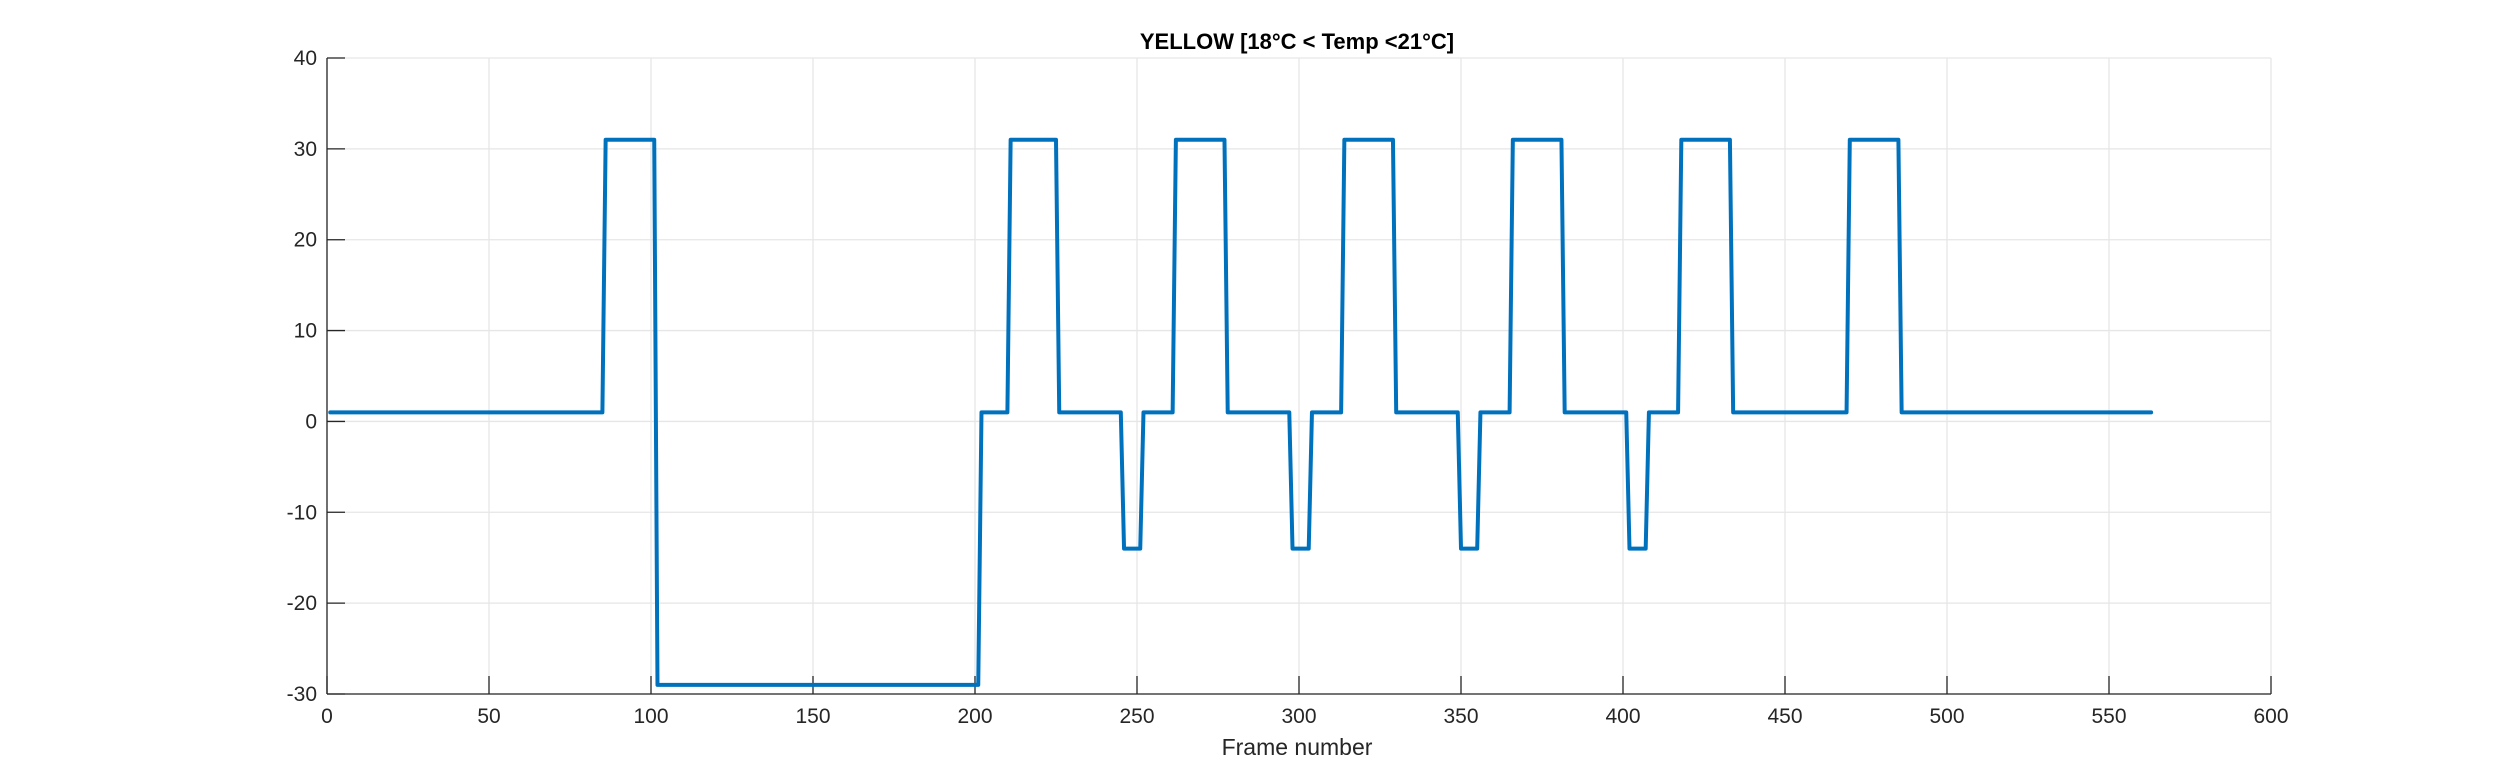  What do you see at coordinates (650, 716) in the screenshot?
I see `x-tick-label: 100` at bounding box center [650, 716].